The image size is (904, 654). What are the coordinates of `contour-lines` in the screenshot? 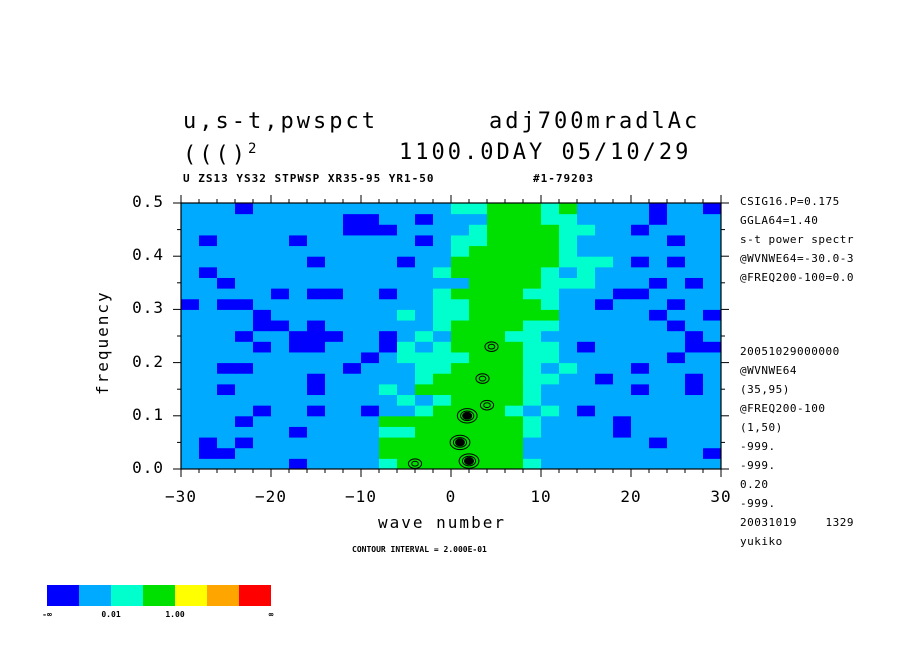 It's located at (453, 405).